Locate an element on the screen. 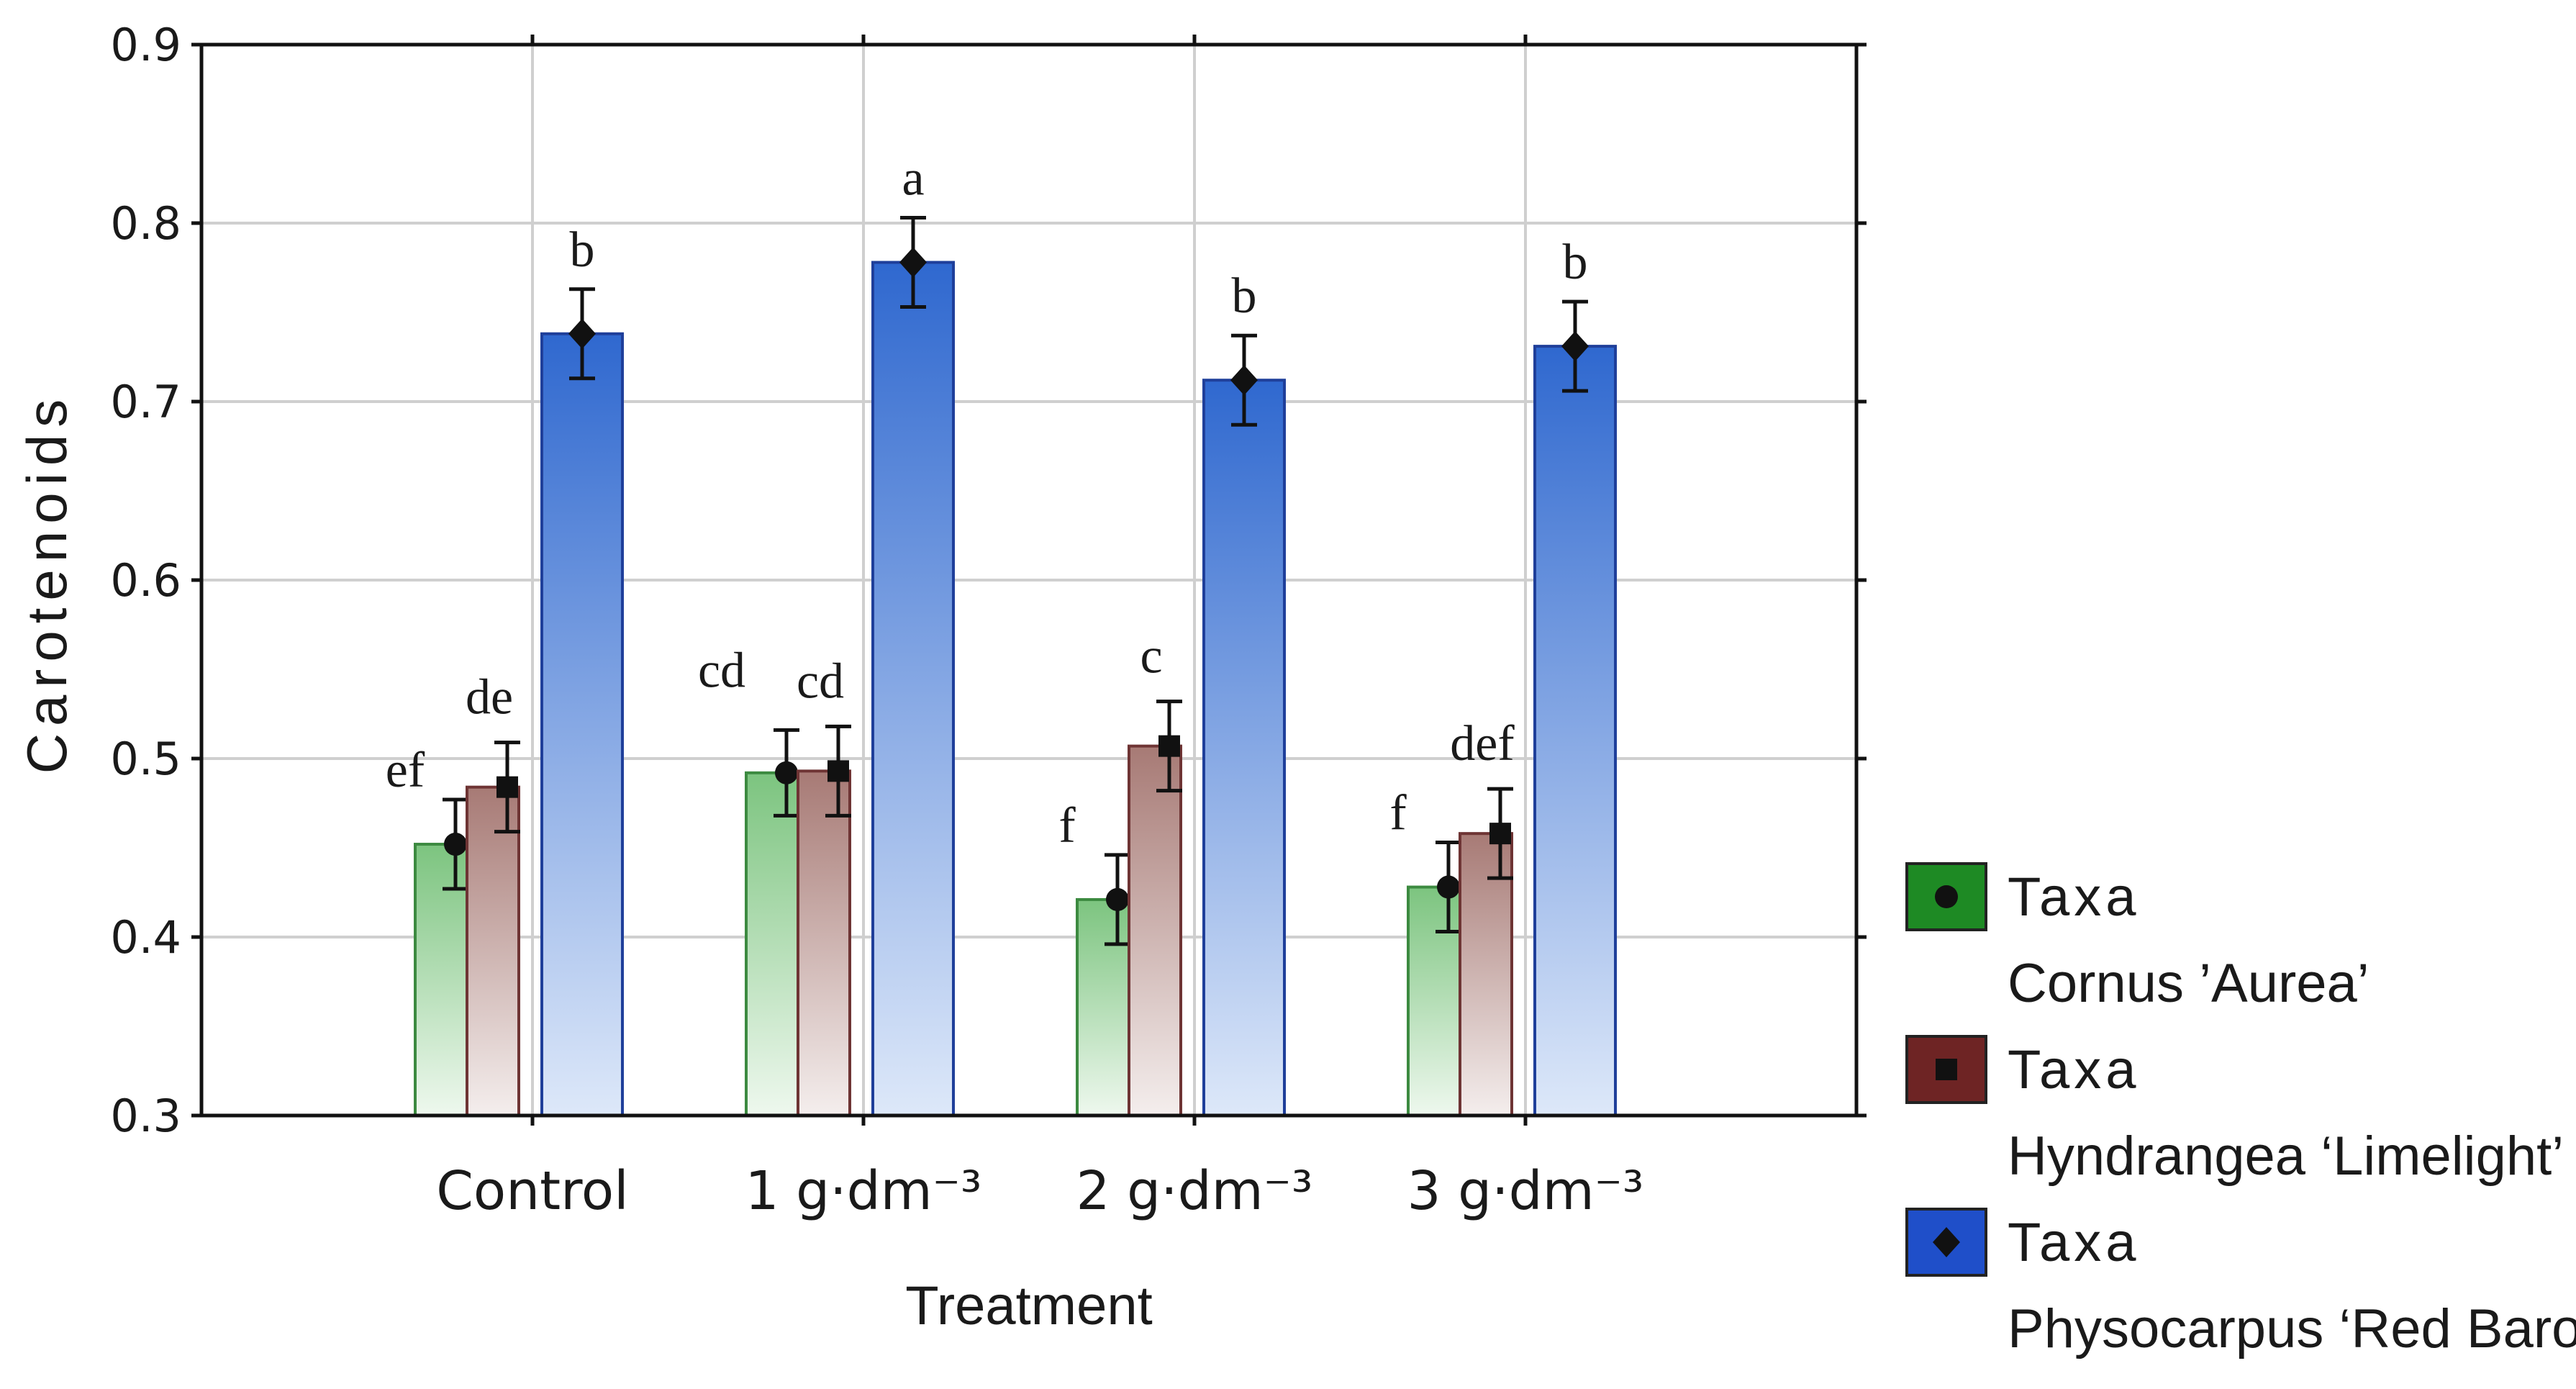 The height and width of the screenshot is (1389, 2576). y-axis-label: Carotenoids is located at coordinates (46, 583).